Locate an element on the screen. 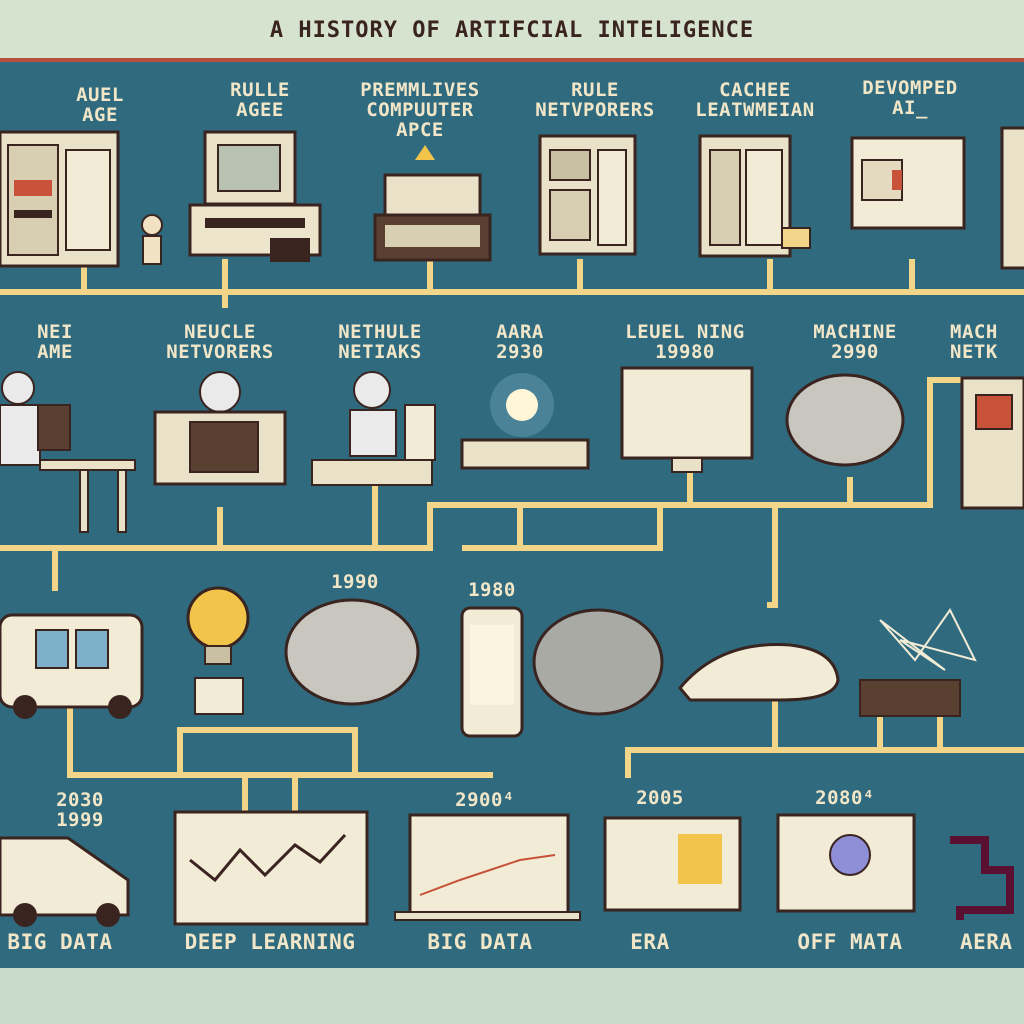 This screenshot has width=1024, height=1024. tower-computer-icon is located at coordinates (754, 196).